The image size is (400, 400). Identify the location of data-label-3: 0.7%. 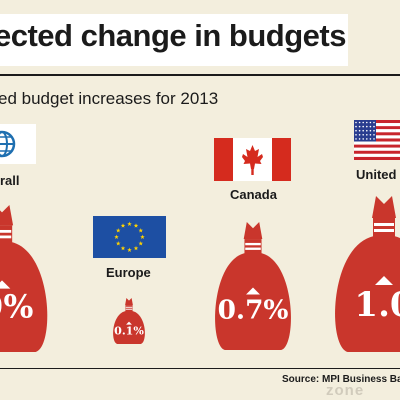
(253, 310).